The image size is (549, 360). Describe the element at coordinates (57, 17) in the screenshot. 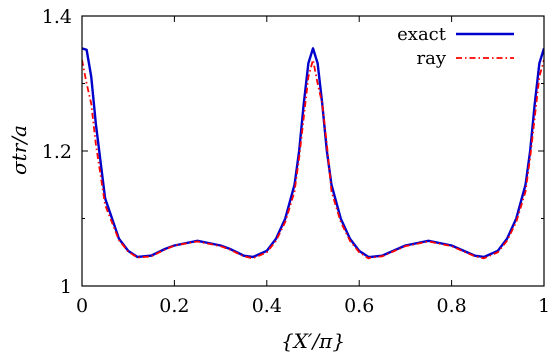

I see `y-tick-label: 1.4` at that location.